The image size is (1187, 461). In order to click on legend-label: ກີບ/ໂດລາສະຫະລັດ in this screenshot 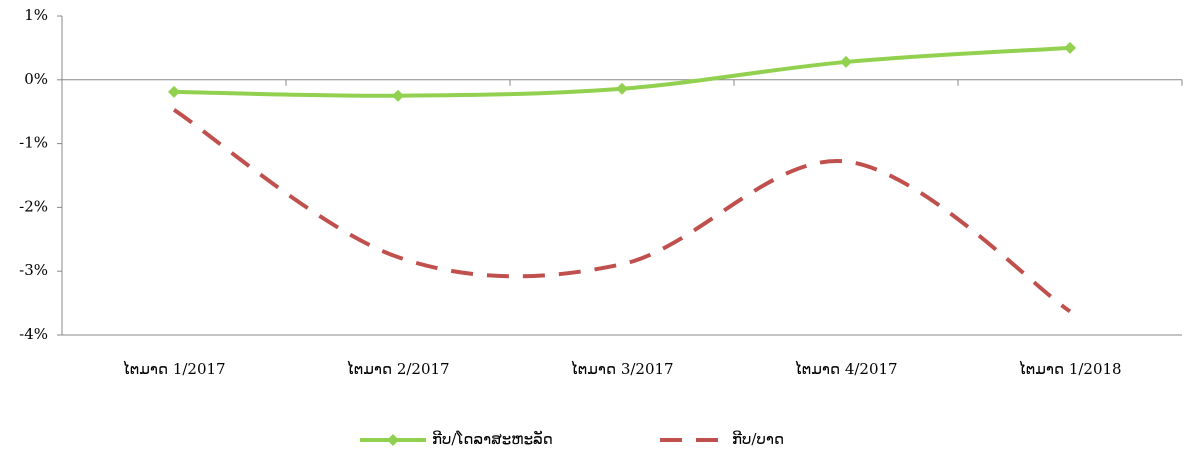, I will do `click(492, 438)`.